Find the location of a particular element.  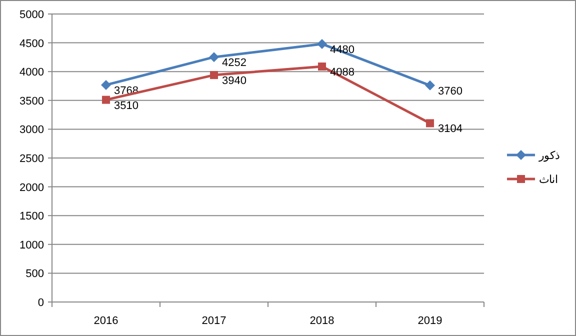

data-label: 4252 is located at coordinates (234, 63).